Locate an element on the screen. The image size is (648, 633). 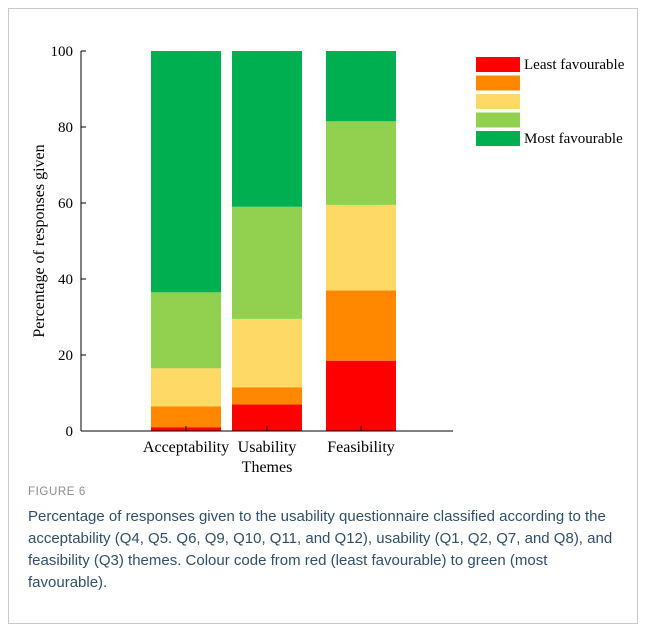
legend-label: Most favourable is located at coordinates (573, 139).